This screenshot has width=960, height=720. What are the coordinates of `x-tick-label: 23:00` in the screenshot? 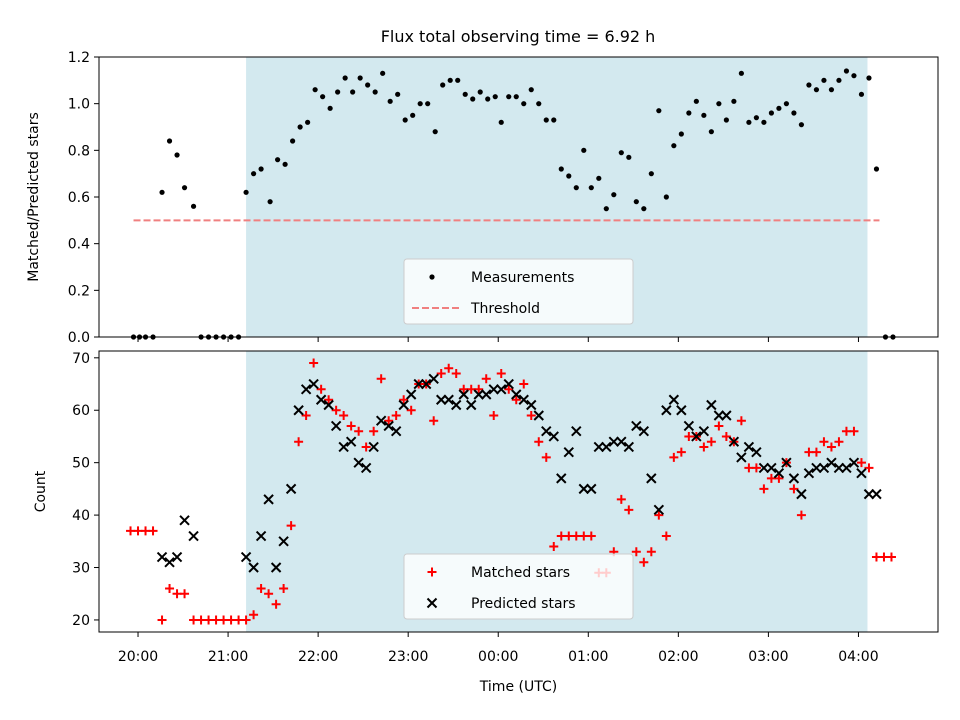 It's located at (408, 657).